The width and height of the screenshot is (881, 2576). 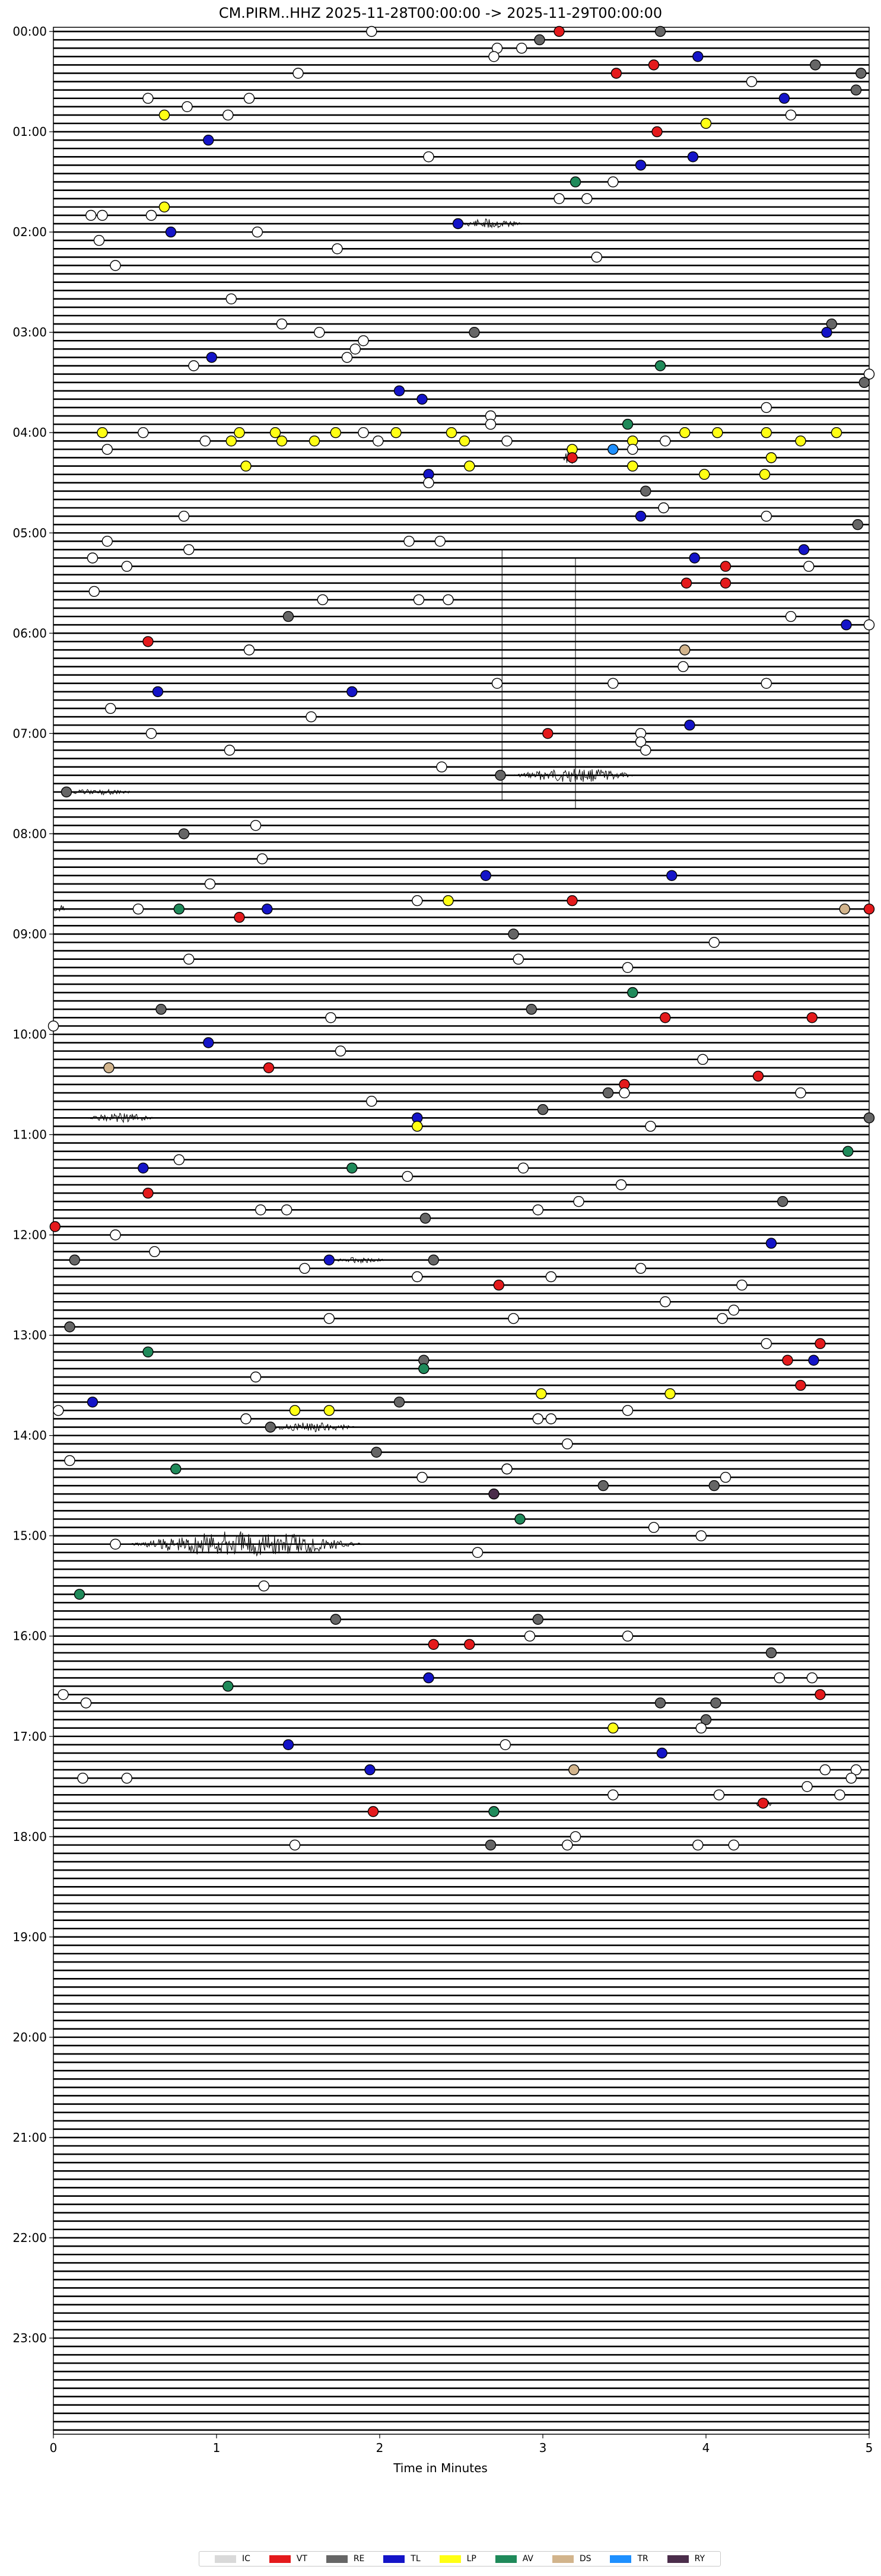 What do you see at coordinates (29, 1937) in the screenshot?
I see `y-tick-label: 19:00` at bounding box center [29, 1937].